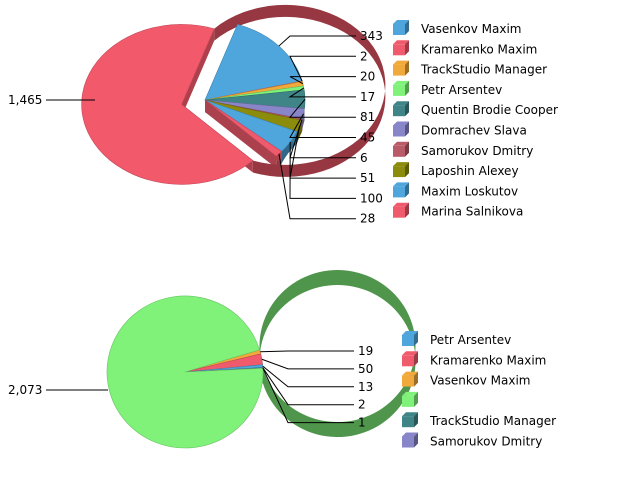 This screenshot has width=640, height=484. I want to click on legend-item: Maxim Loskutov, so click(455, 190).